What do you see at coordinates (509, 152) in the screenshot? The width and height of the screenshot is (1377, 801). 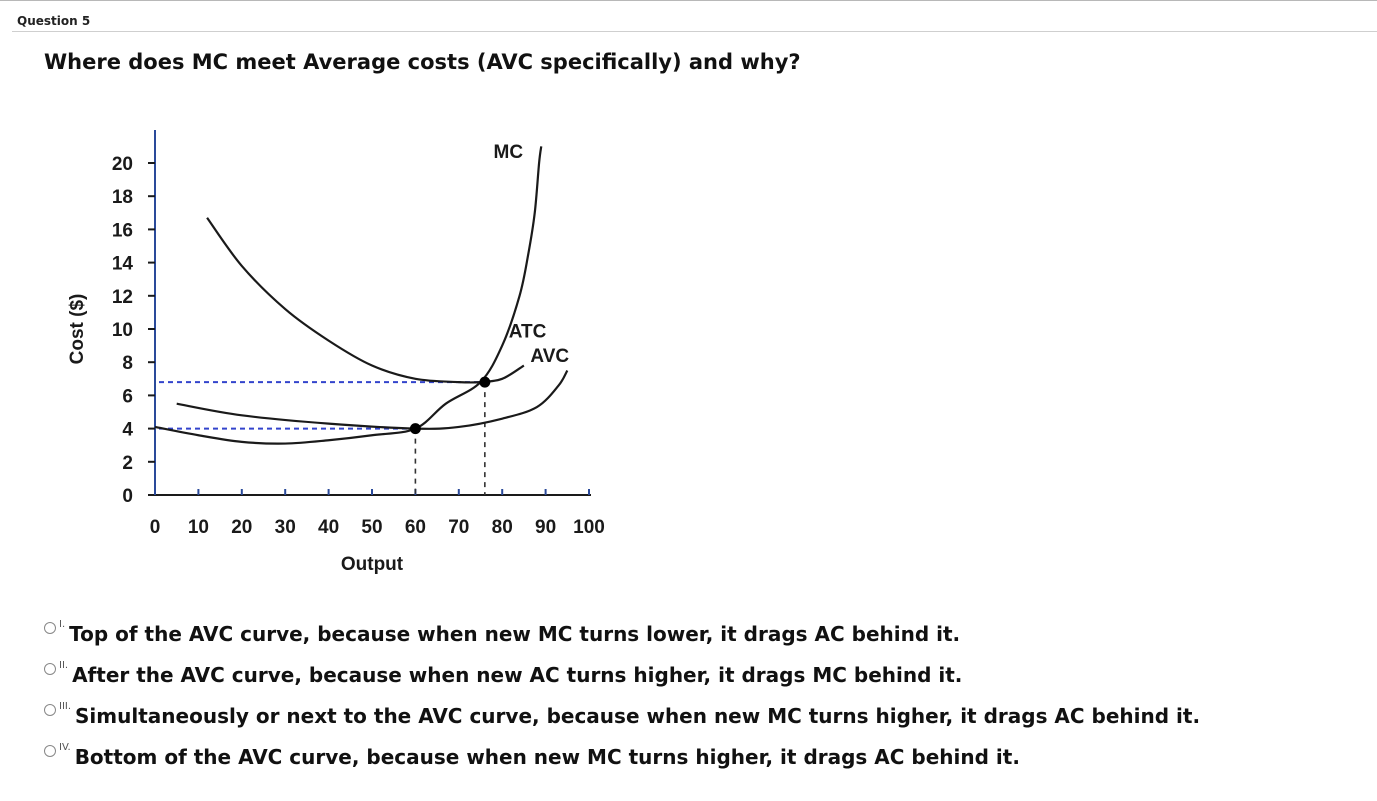 I see `mc-label: MC` at bounding box center [509, 152].